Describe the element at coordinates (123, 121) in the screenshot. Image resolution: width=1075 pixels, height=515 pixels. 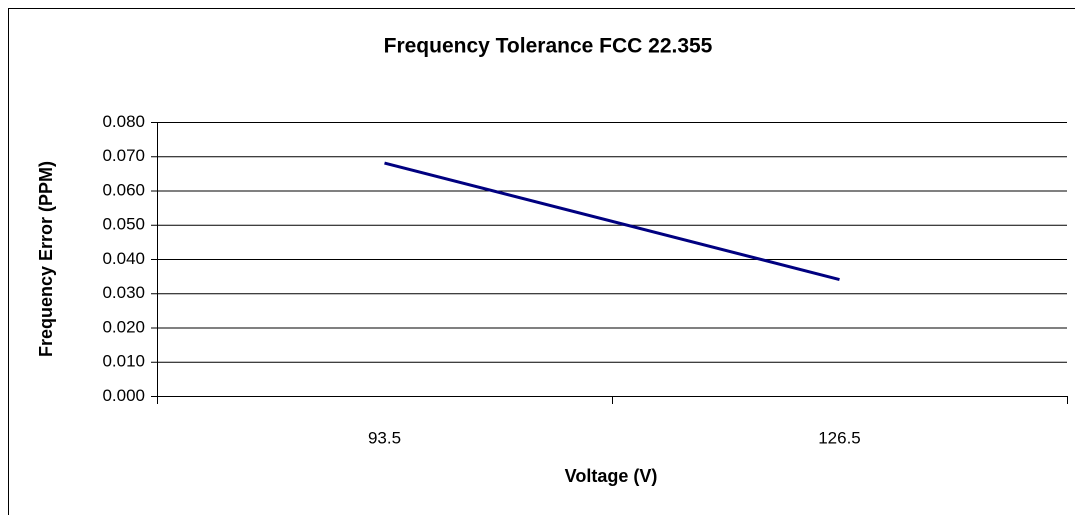
I see `y-tick-label: 0.080` at that location.